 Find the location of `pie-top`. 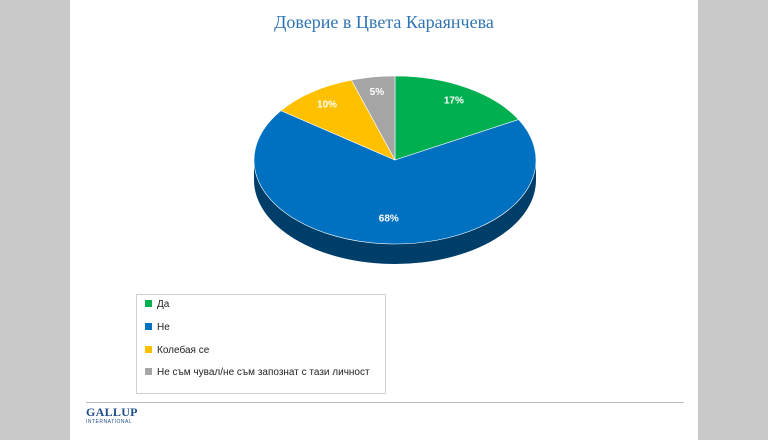

pie-top is located at coordinates (395, 160).